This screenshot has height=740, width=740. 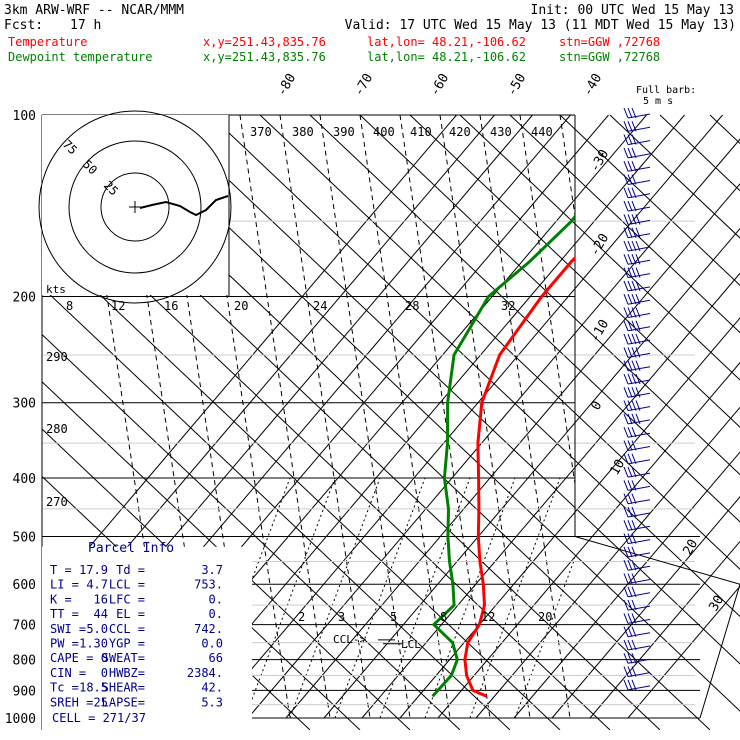 I want to click on isotherm-label: -10, so click(x=599, y=331).